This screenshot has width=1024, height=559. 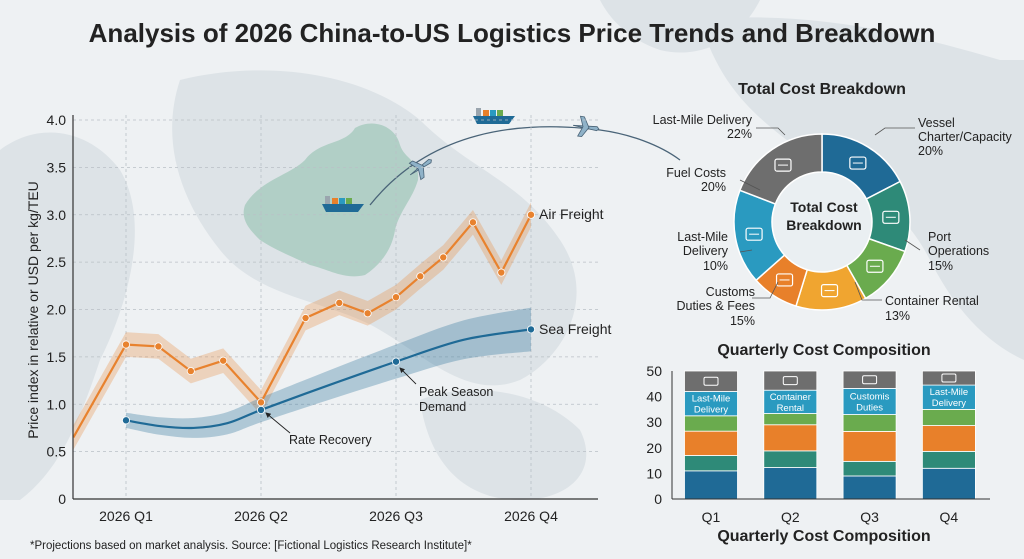 I want to click on donut-label-last-mile-22: Last-Mile Delivery 22%, so click(x=703, y=127).